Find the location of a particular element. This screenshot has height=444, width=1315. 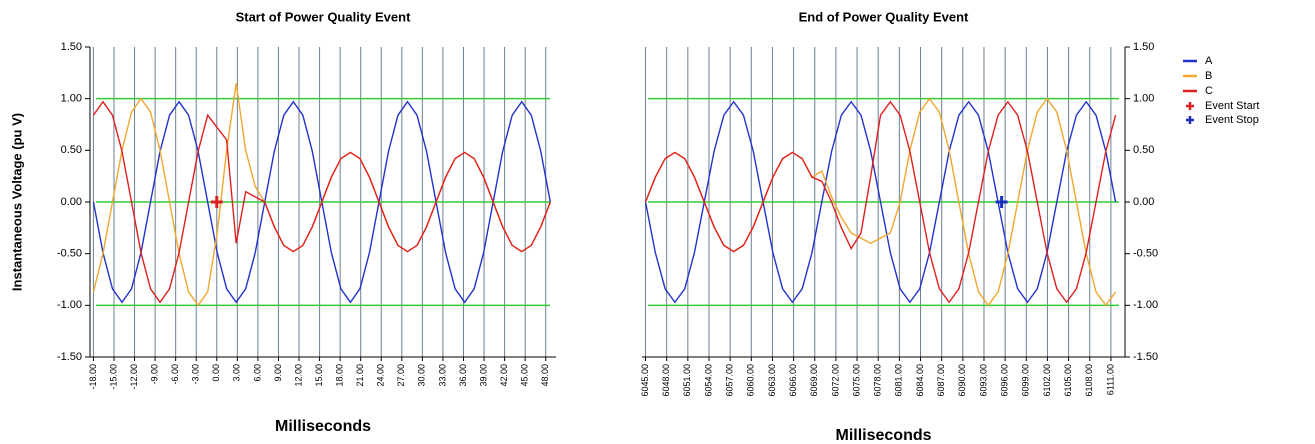

x-tick-label: 6051.00 is located at coordinates (687, 380).